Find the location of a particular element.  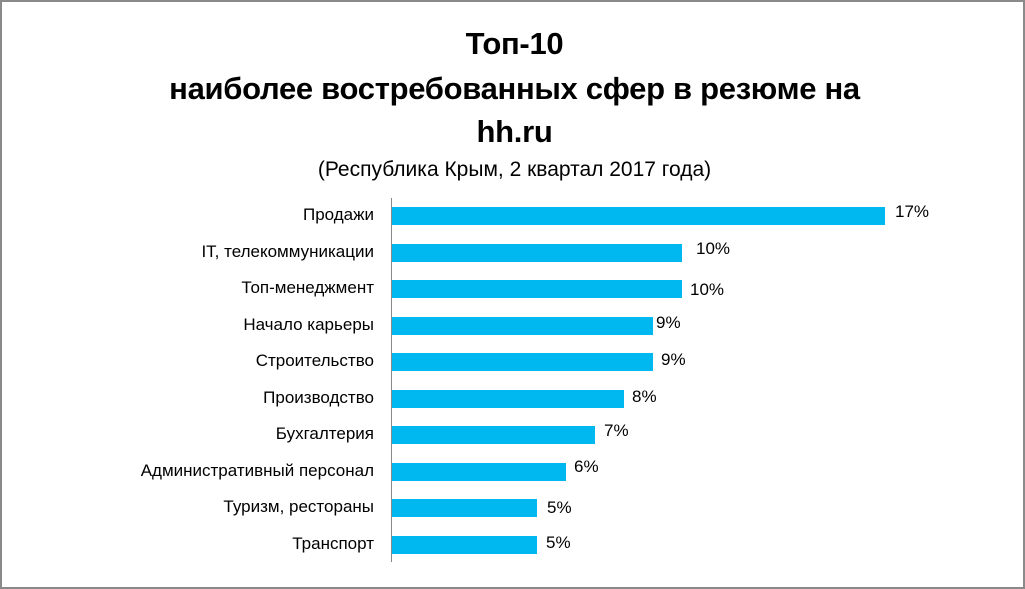

bar-row: Топ-менеджмент 10% is located at coordinates (513, 288).